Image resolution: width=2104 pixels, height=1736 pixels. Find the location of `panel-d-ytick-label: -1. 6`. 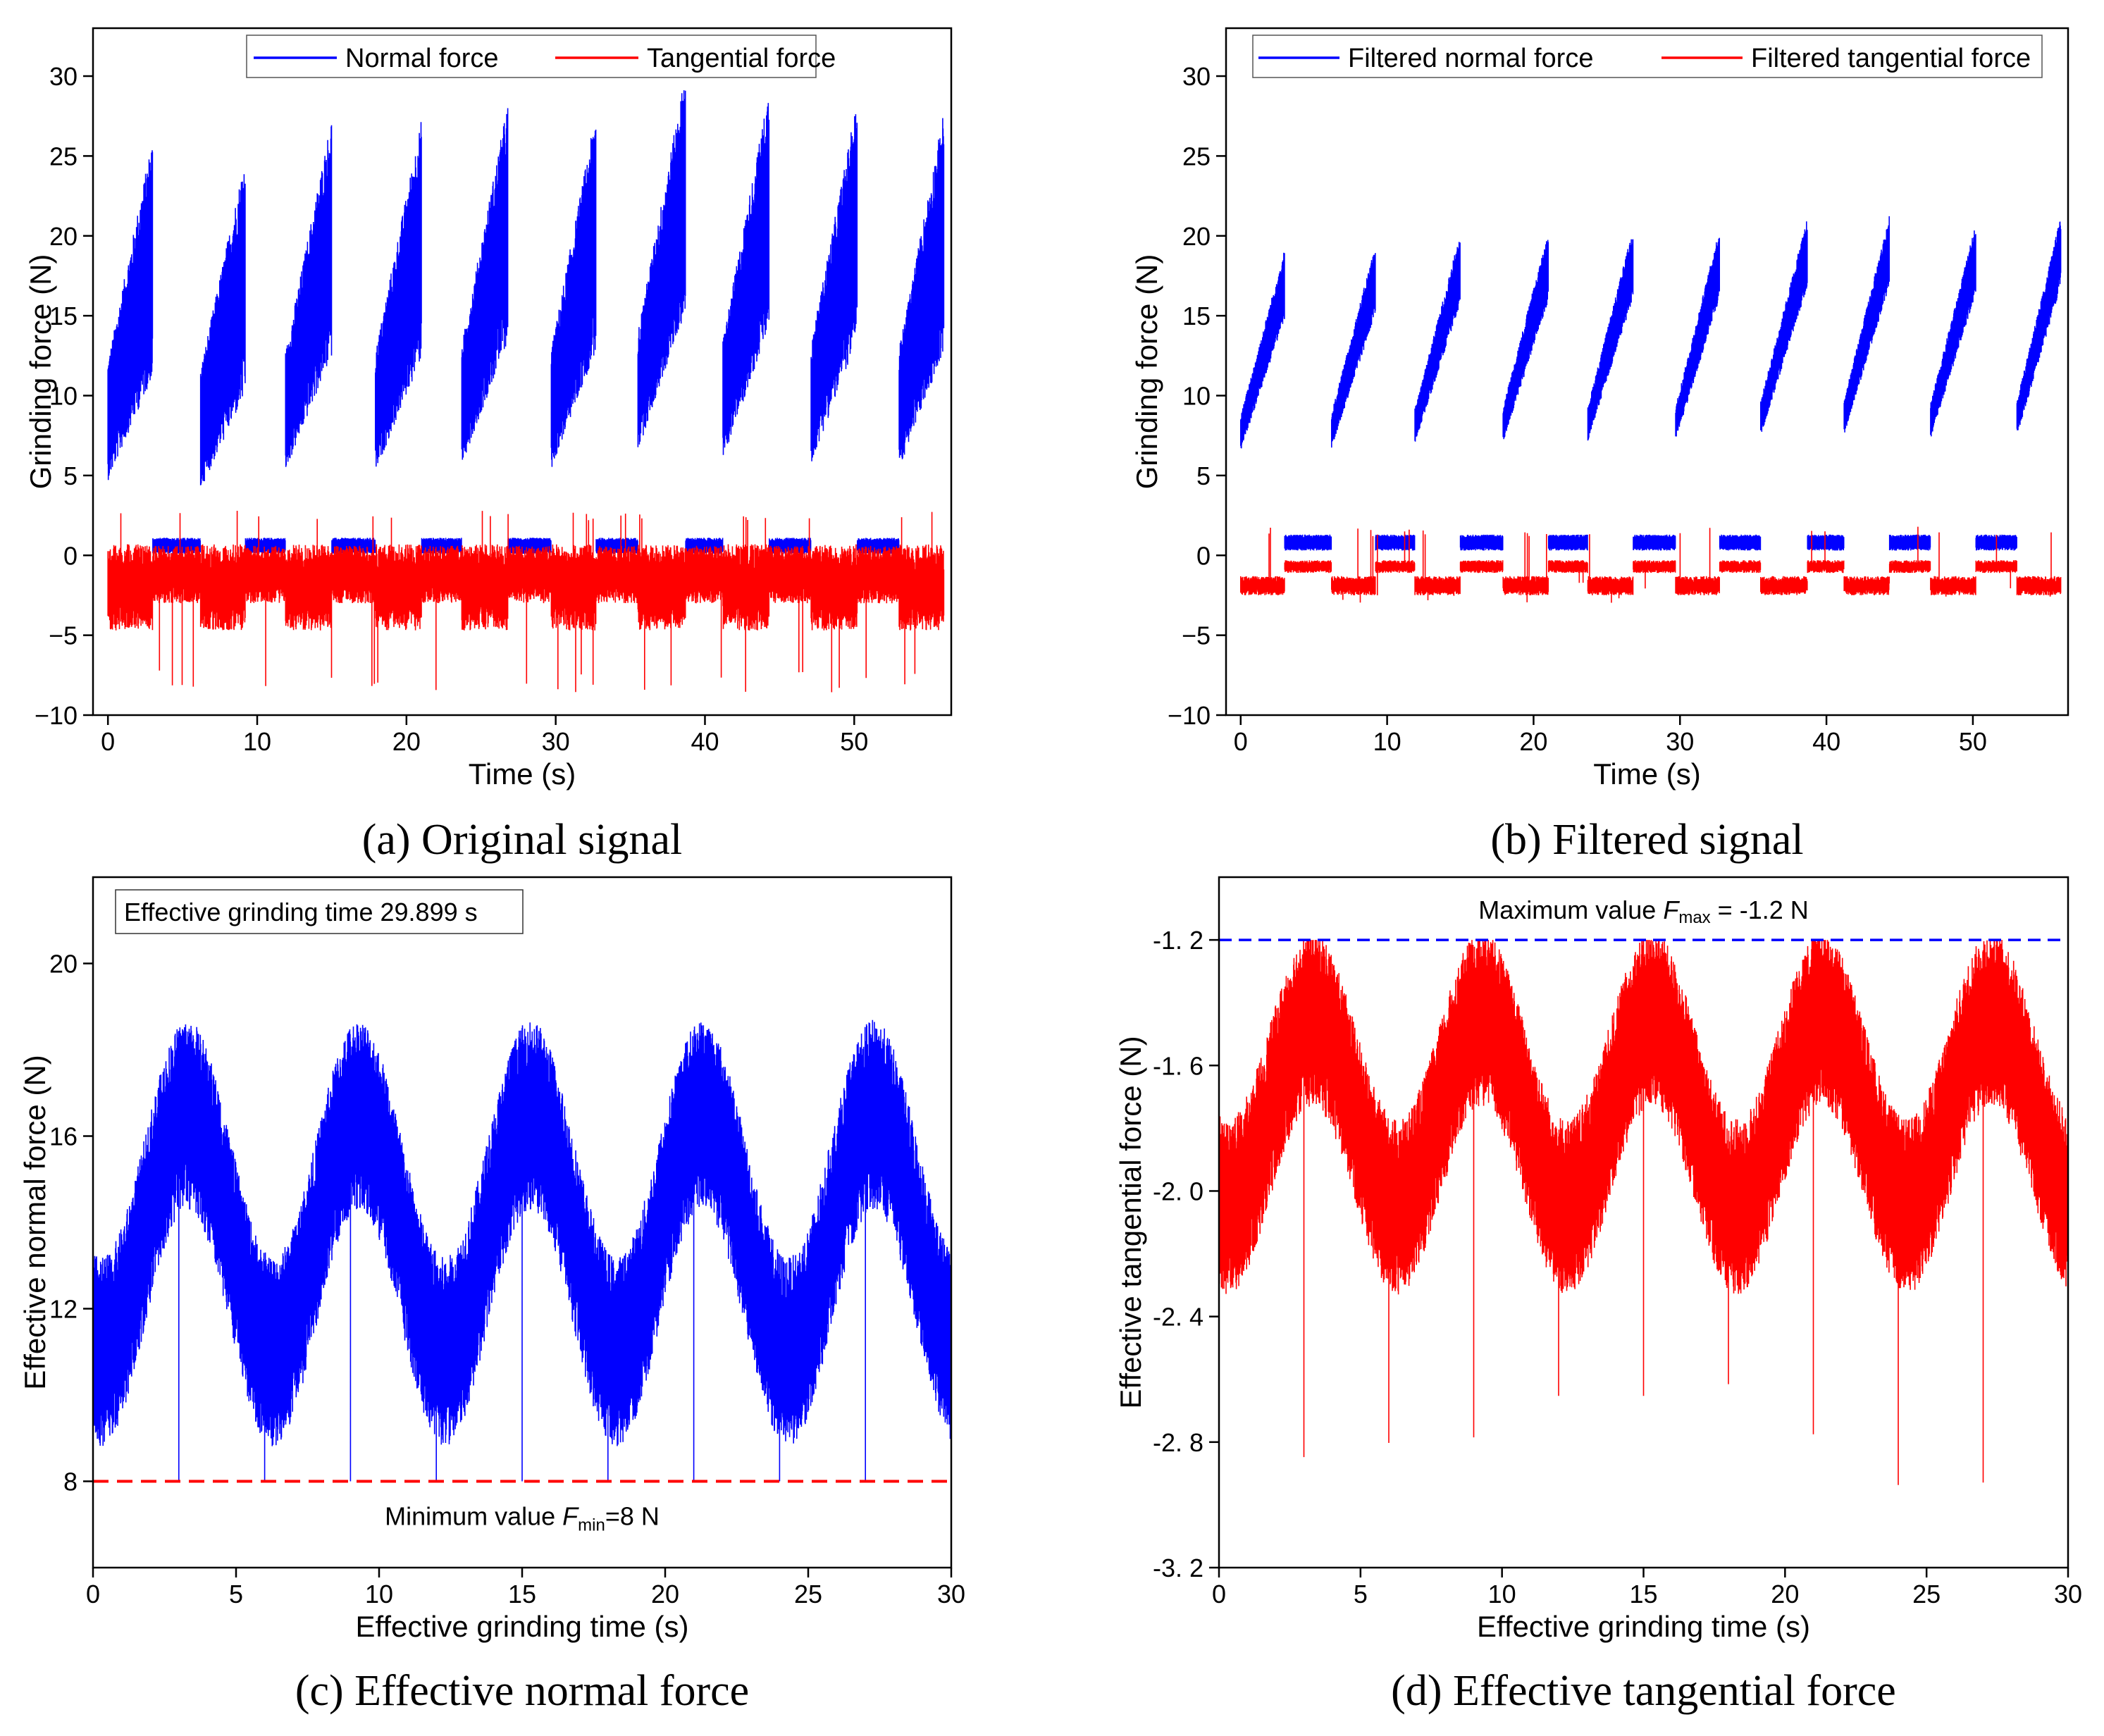

panel-d-ytick-label: -1. 6 is located at coordinates (1178, 1066).